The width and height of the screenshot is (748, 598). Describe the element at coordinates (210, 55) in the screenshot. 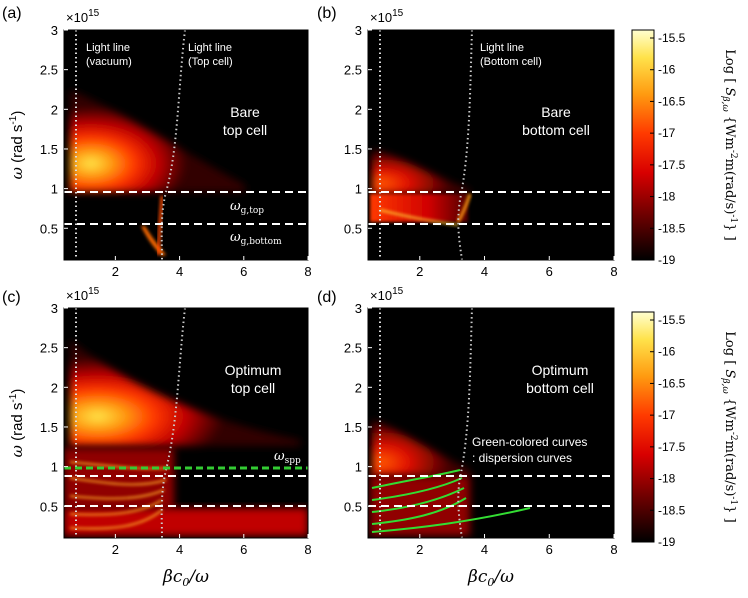

I see `light-line-cell-text-a: Light line (Top cell)` at that location.